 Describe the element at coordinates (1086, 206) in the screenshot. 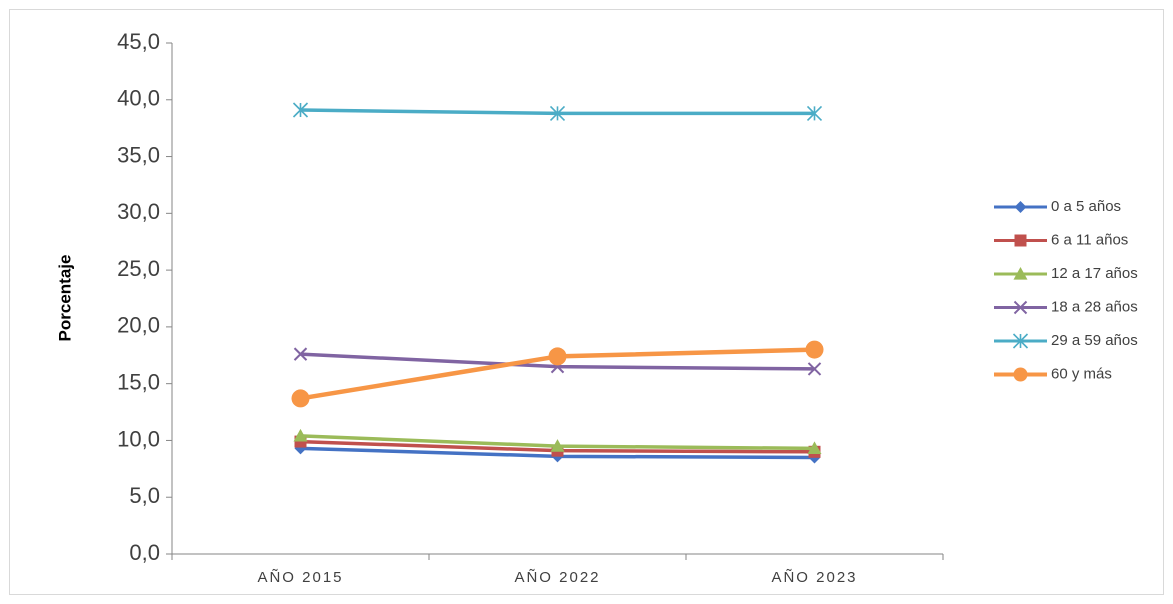

I see `legend-label: 0 a 5 años` at that location.